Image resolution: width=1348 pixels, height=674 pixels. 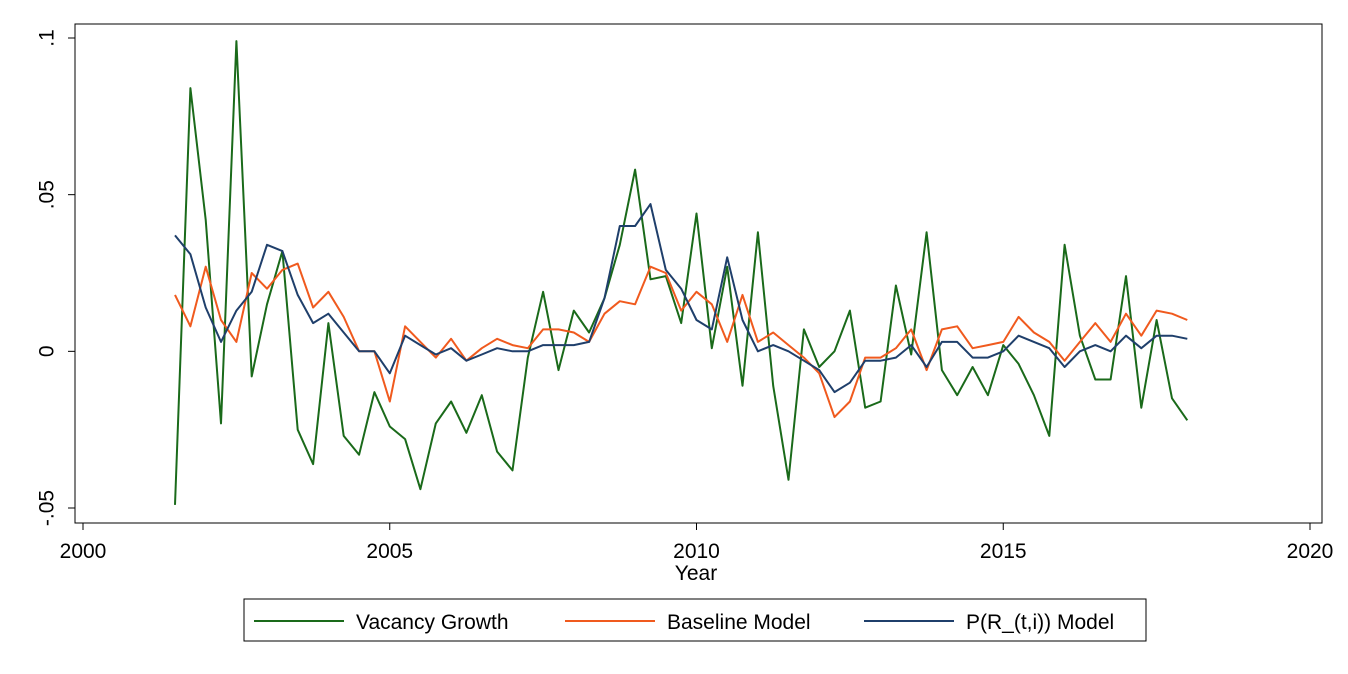 I want to click on y-tick-label: 0, so click(x=47, y=351).